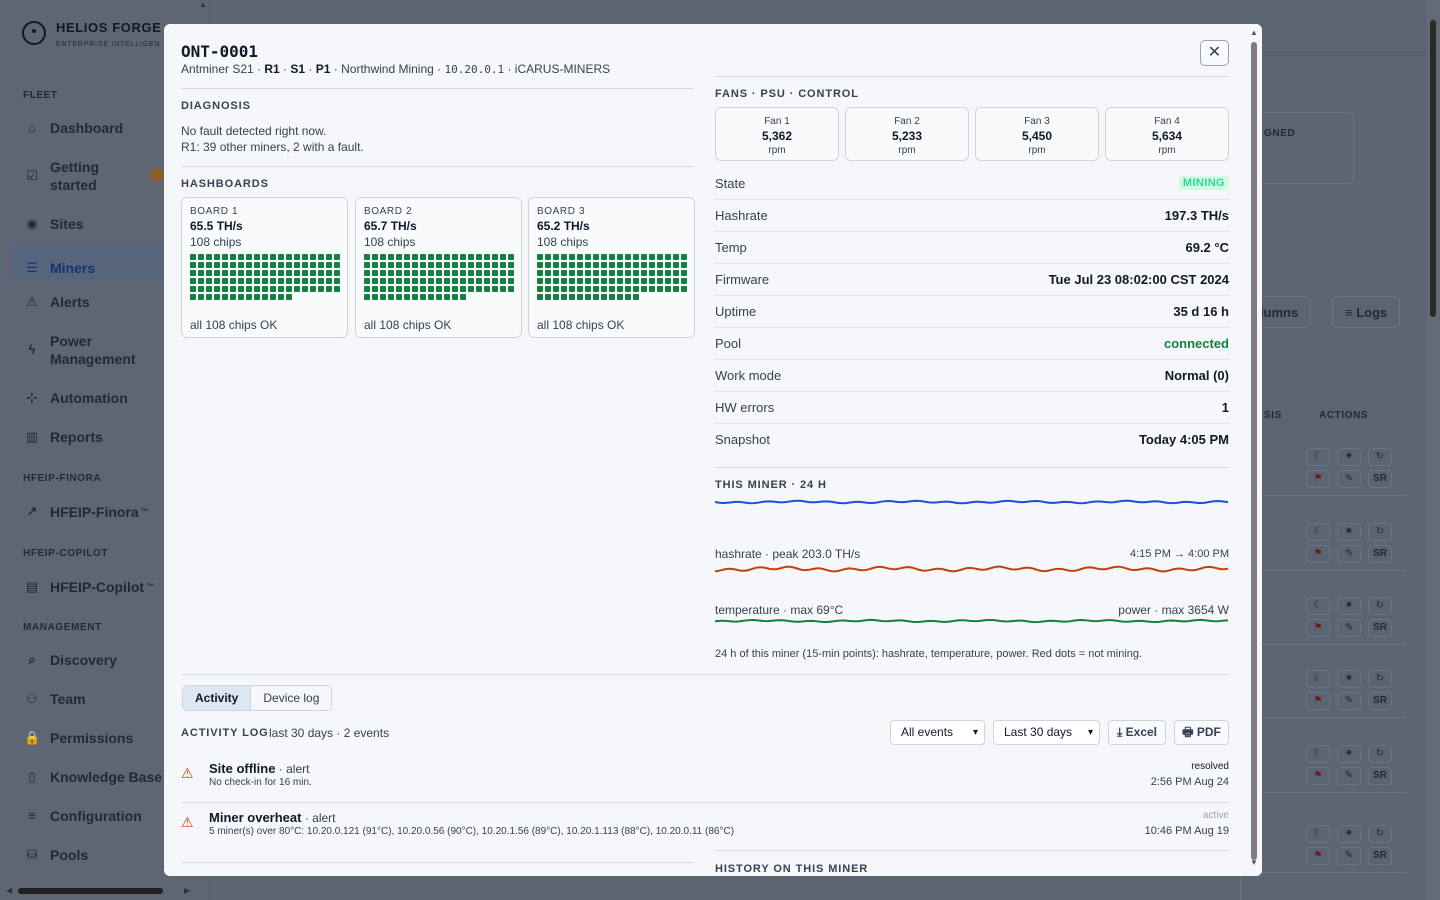 The image size is (1440, 900). What do you see at coordinates (9, 890) in the screenshot?
I see `scroll-left-icon: ◀` at bounding box center [9, 890].